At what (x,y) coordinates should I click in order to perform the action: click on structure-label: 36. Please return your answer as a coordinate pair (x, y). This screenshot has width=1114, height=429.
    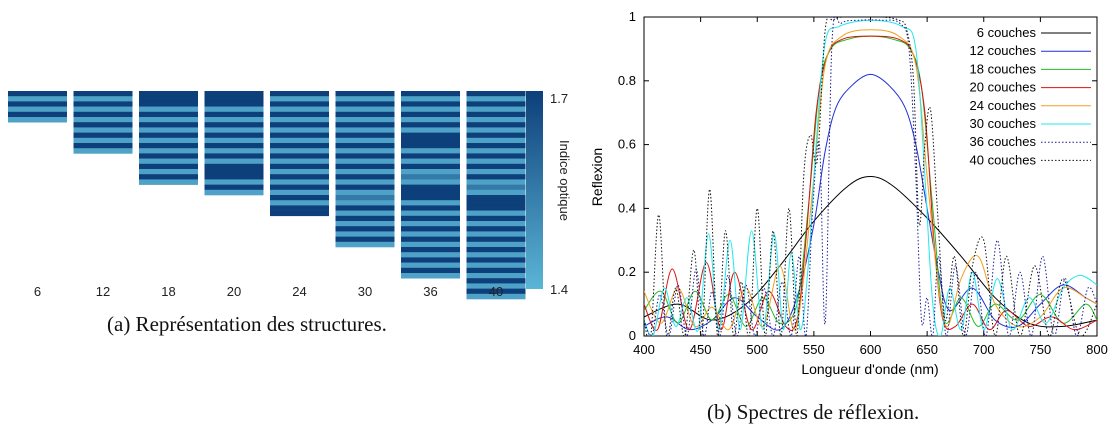
    Looking at the image, I should click on (430, 291).